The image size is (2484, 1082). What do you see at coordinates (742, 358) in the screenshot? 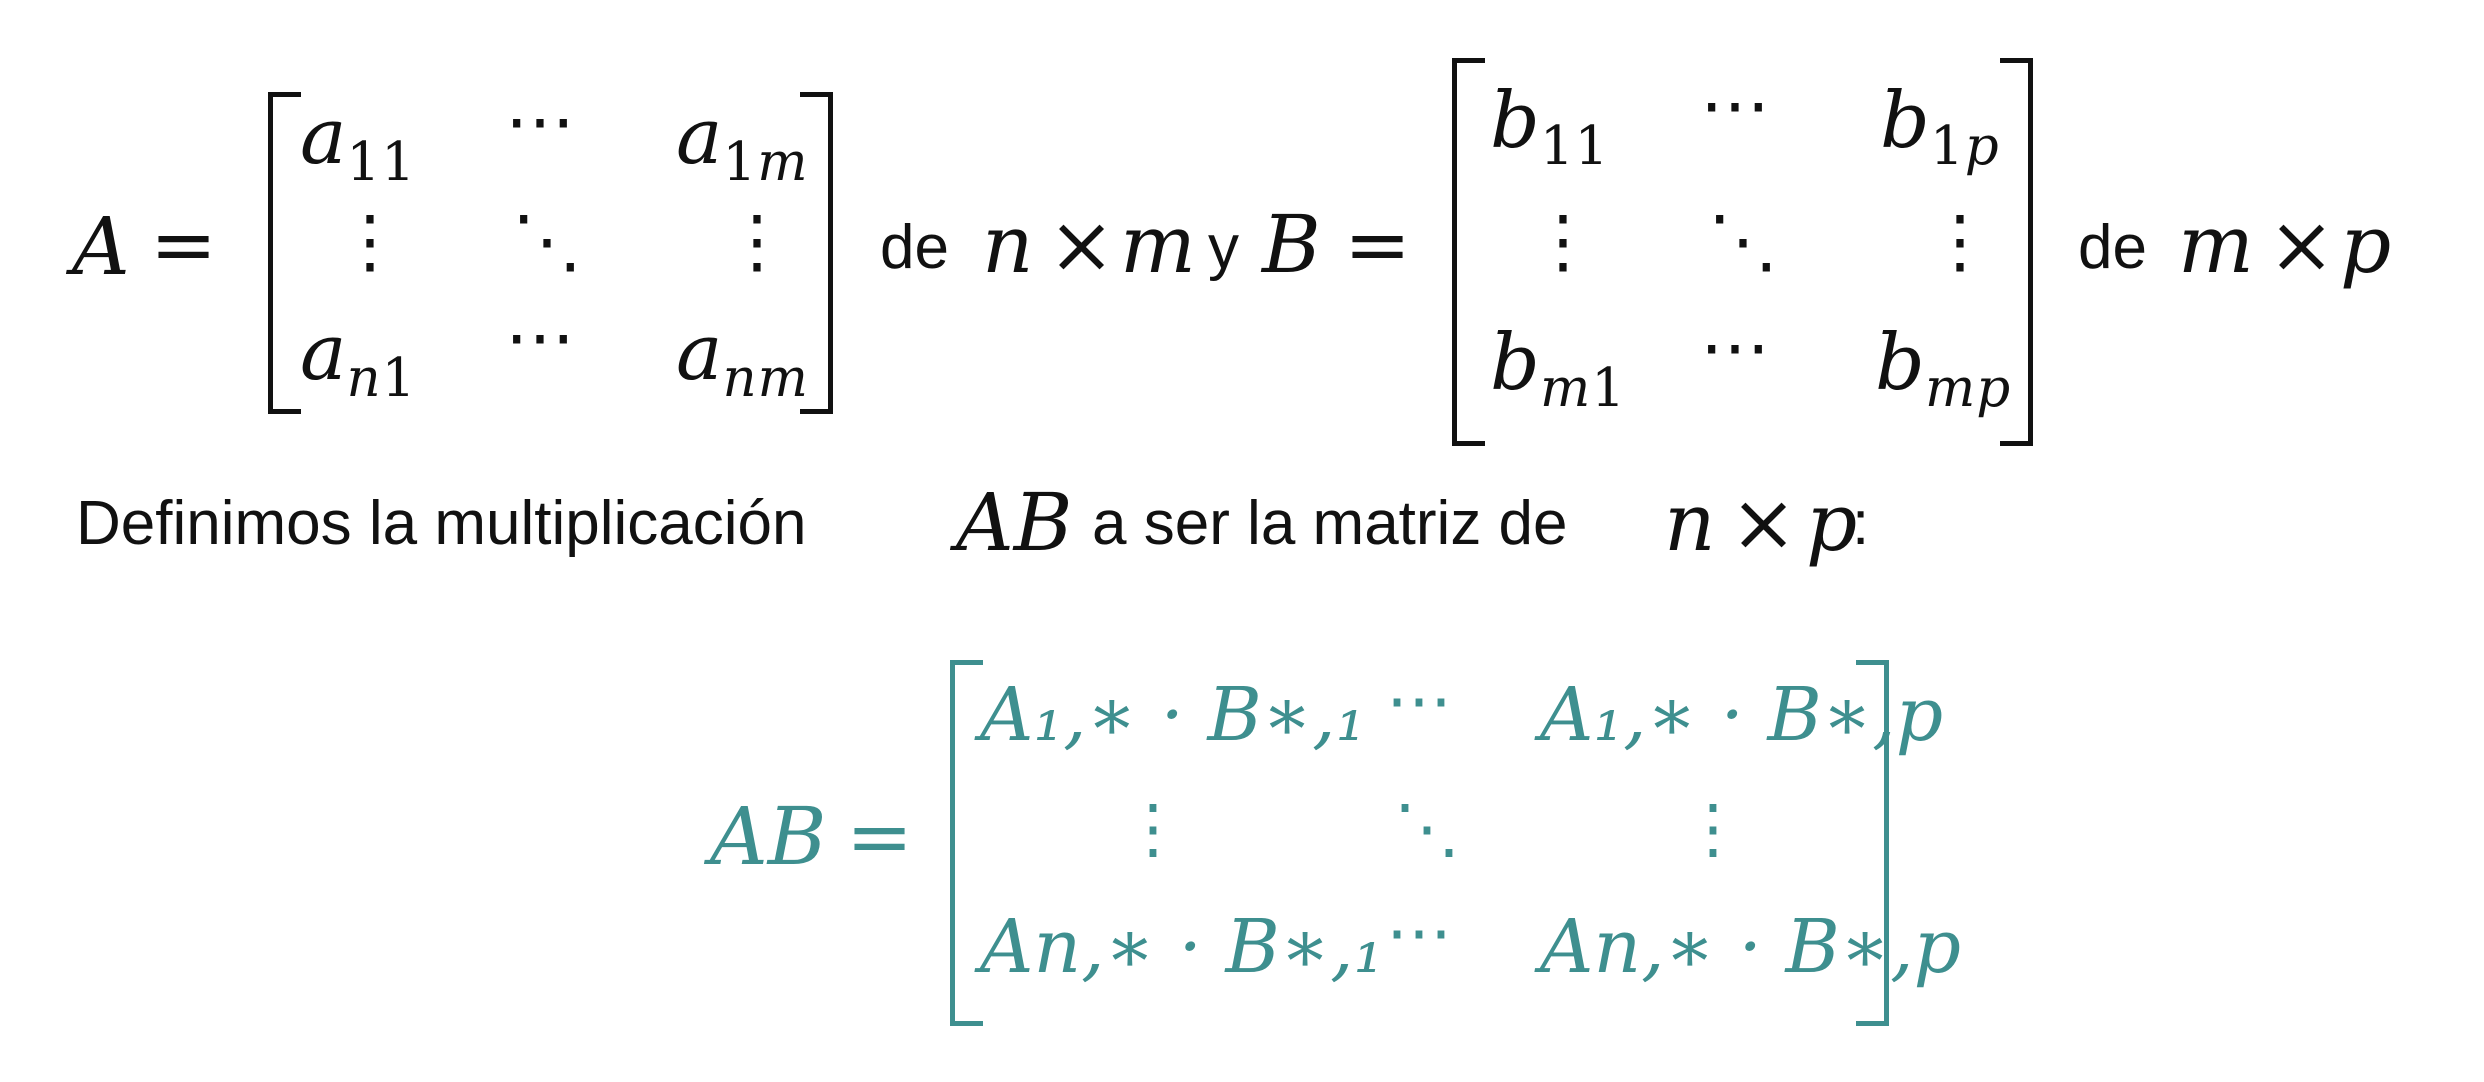
I see `matrix-a-entry: anm` at bounding box center [742, 358].